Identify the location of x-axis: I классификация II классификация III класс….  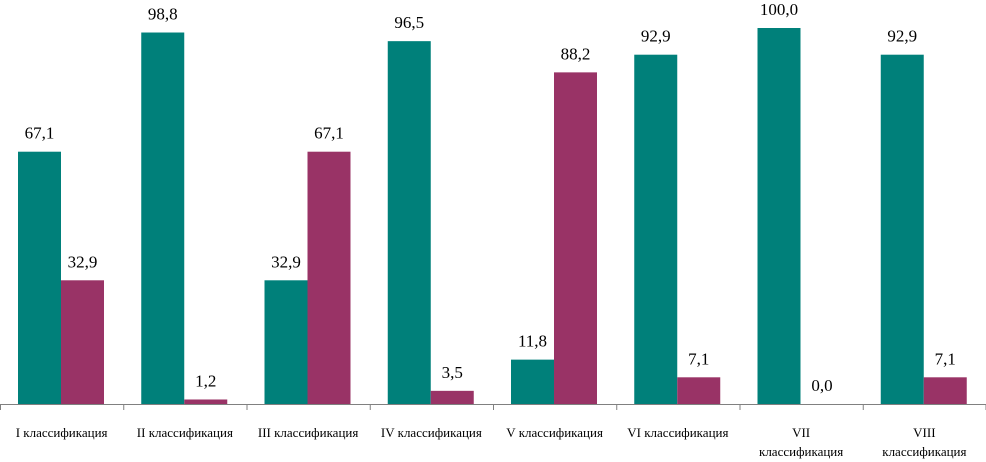
(493, 431).